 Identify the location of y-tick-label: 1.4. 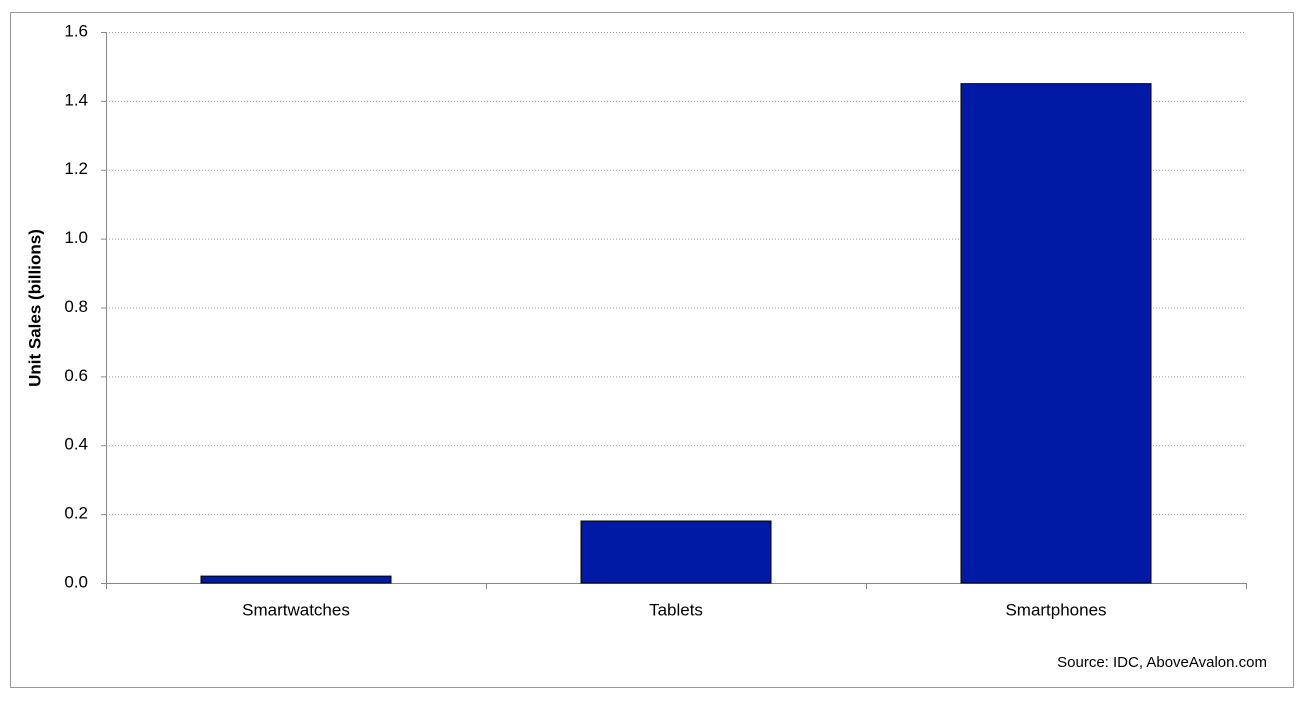
(76, 99).